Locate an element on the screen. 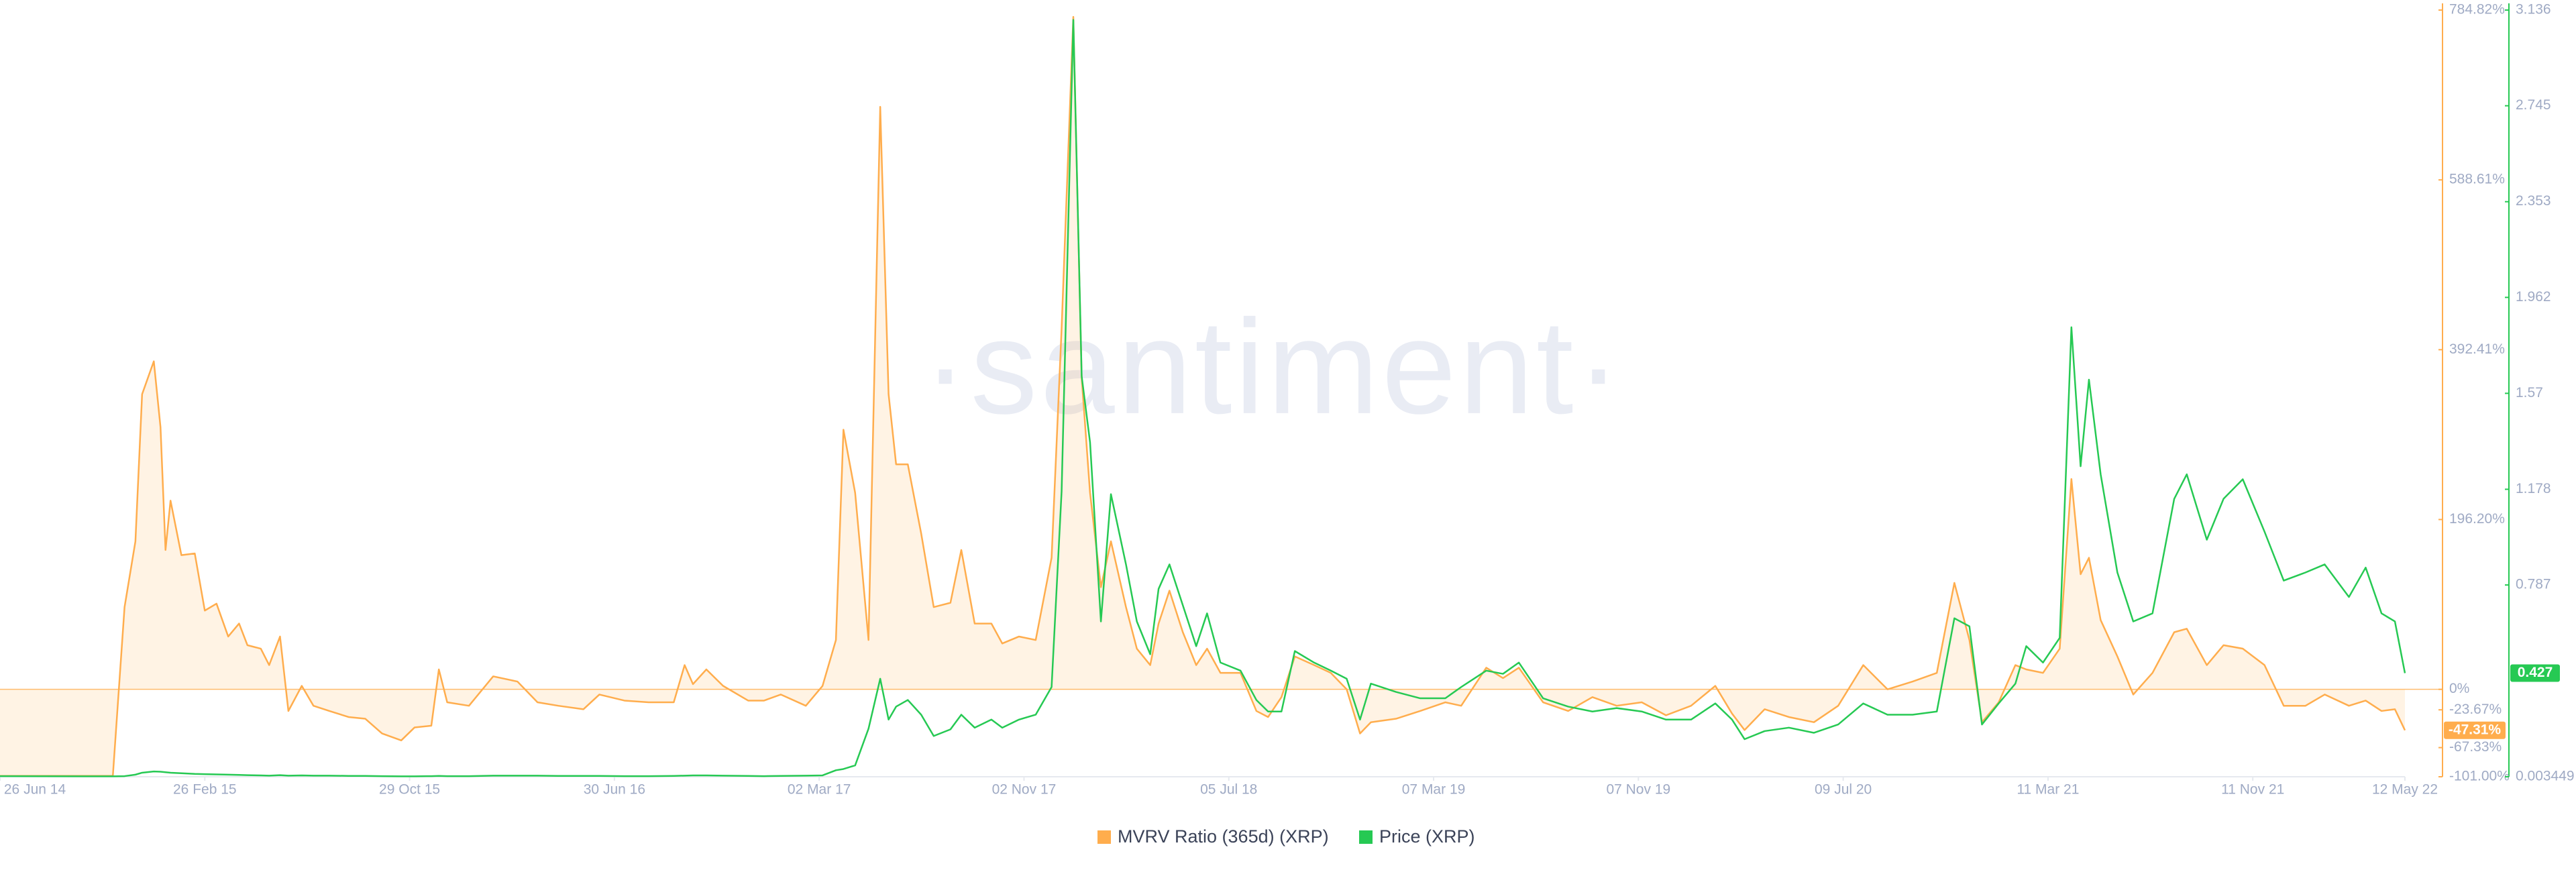 The image size is (2576, 872). y-tick-label: 784.82% is located at coordinates (2477, 9).